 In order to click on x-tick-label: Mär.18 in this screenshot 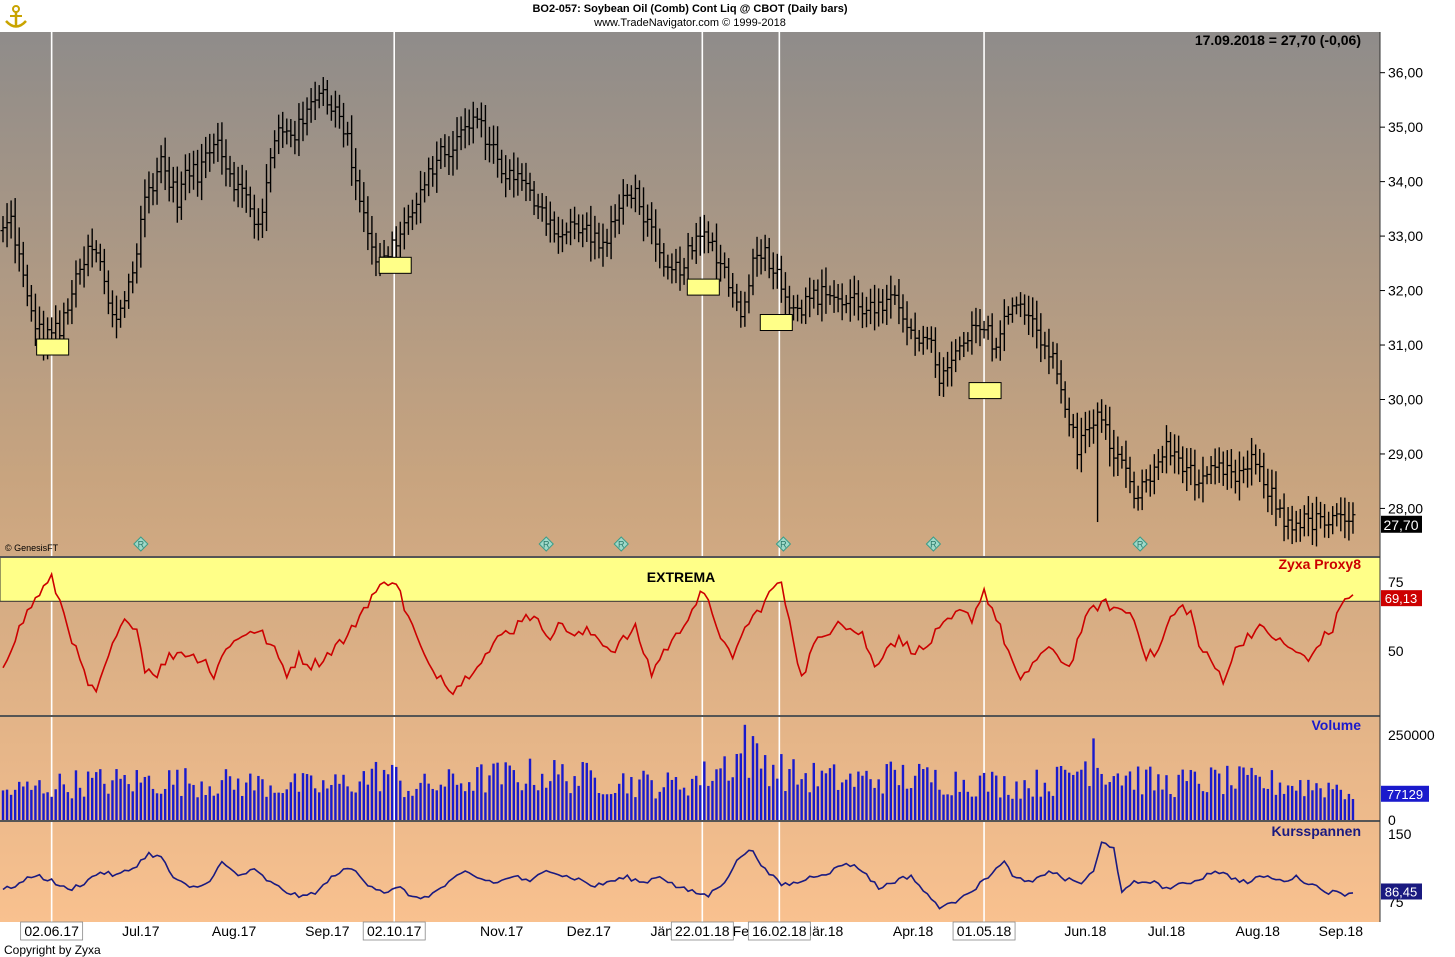, I will do `click(821, 931)`.